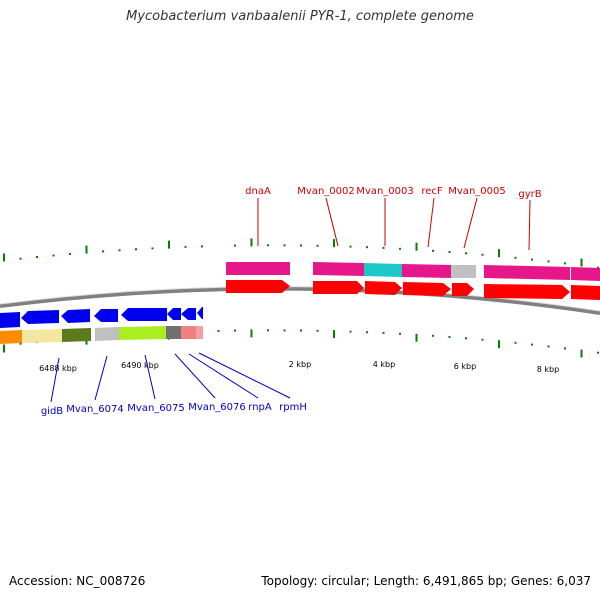  I want to click on scale-label-8kbp: 8 kbp, so click(548, 369).